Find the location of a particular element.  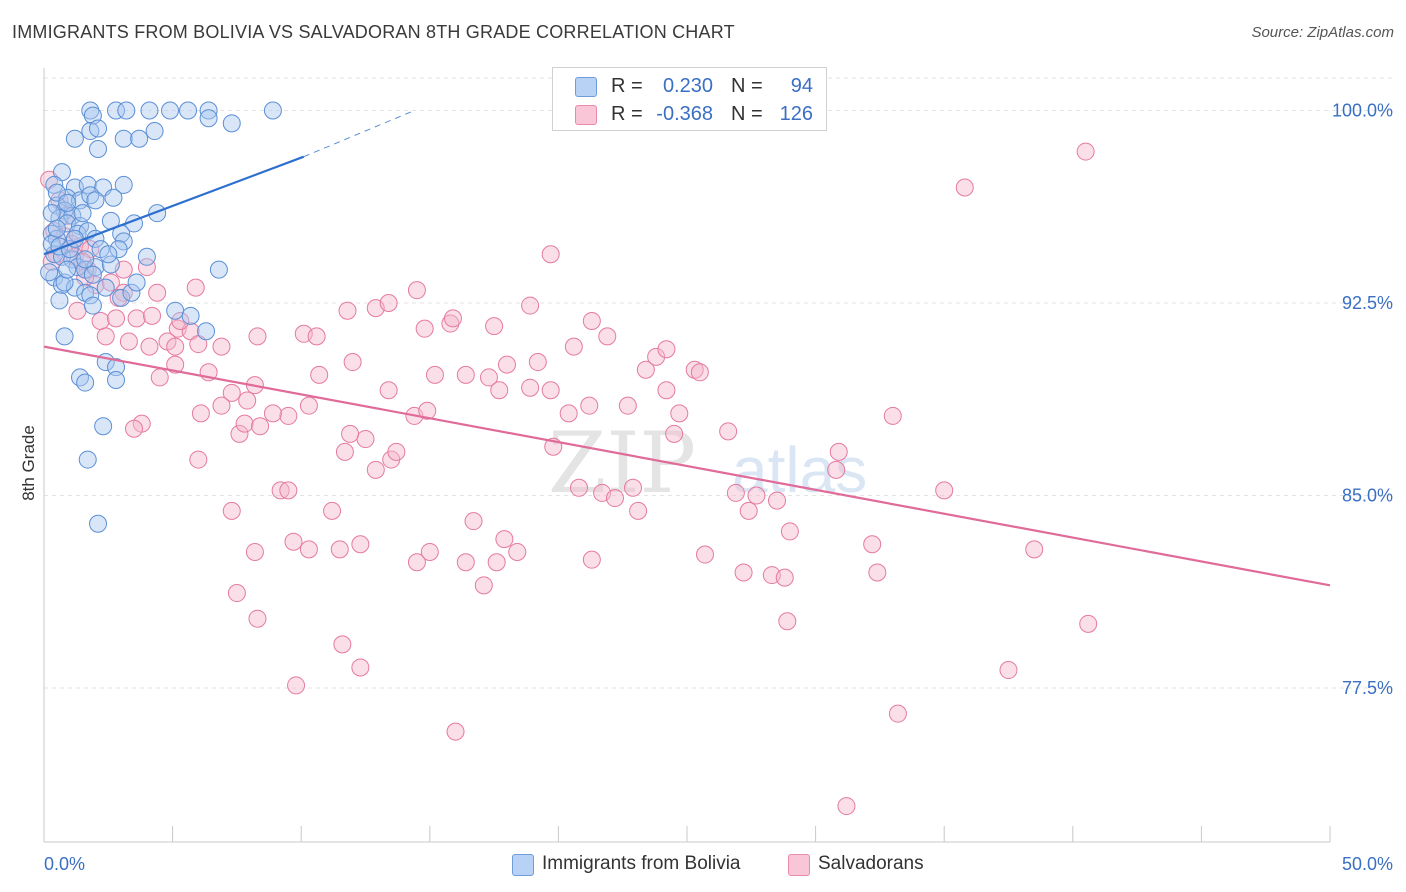

x-tick-label: 50.0% is located at coordinates (1367, 864).